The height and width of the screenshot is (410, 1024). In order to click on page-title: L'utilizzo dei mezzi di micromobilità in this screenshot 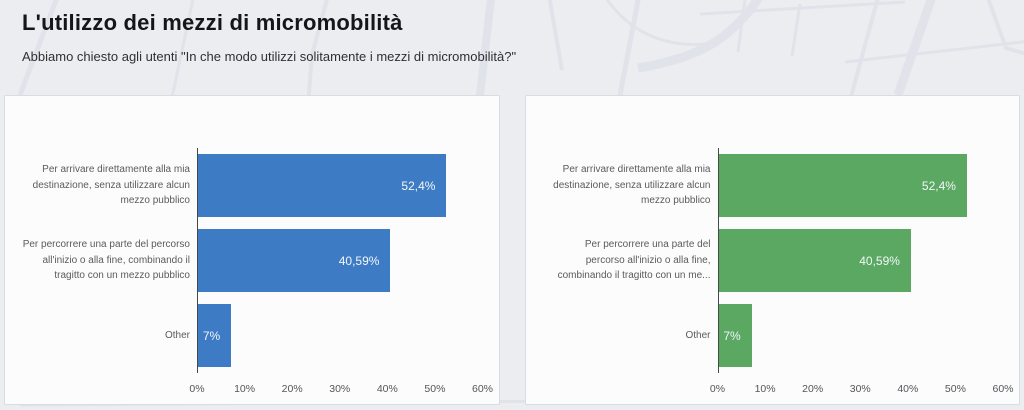, I will do `click(212, 22)`.